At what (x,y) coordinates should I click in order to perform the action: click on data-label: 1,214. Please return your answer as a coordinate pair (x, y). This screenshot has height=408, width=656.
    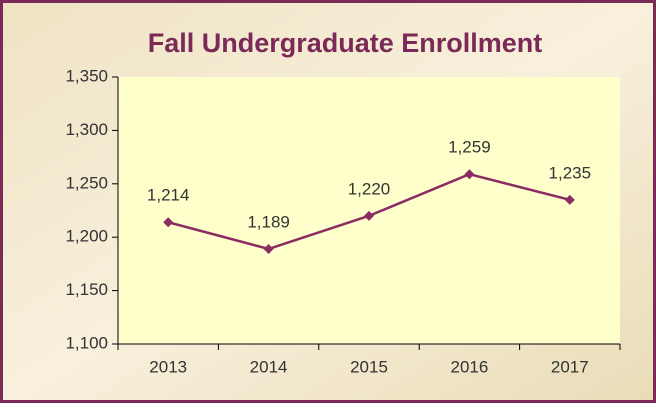
    Looking at the image, I should click on (168, 195).